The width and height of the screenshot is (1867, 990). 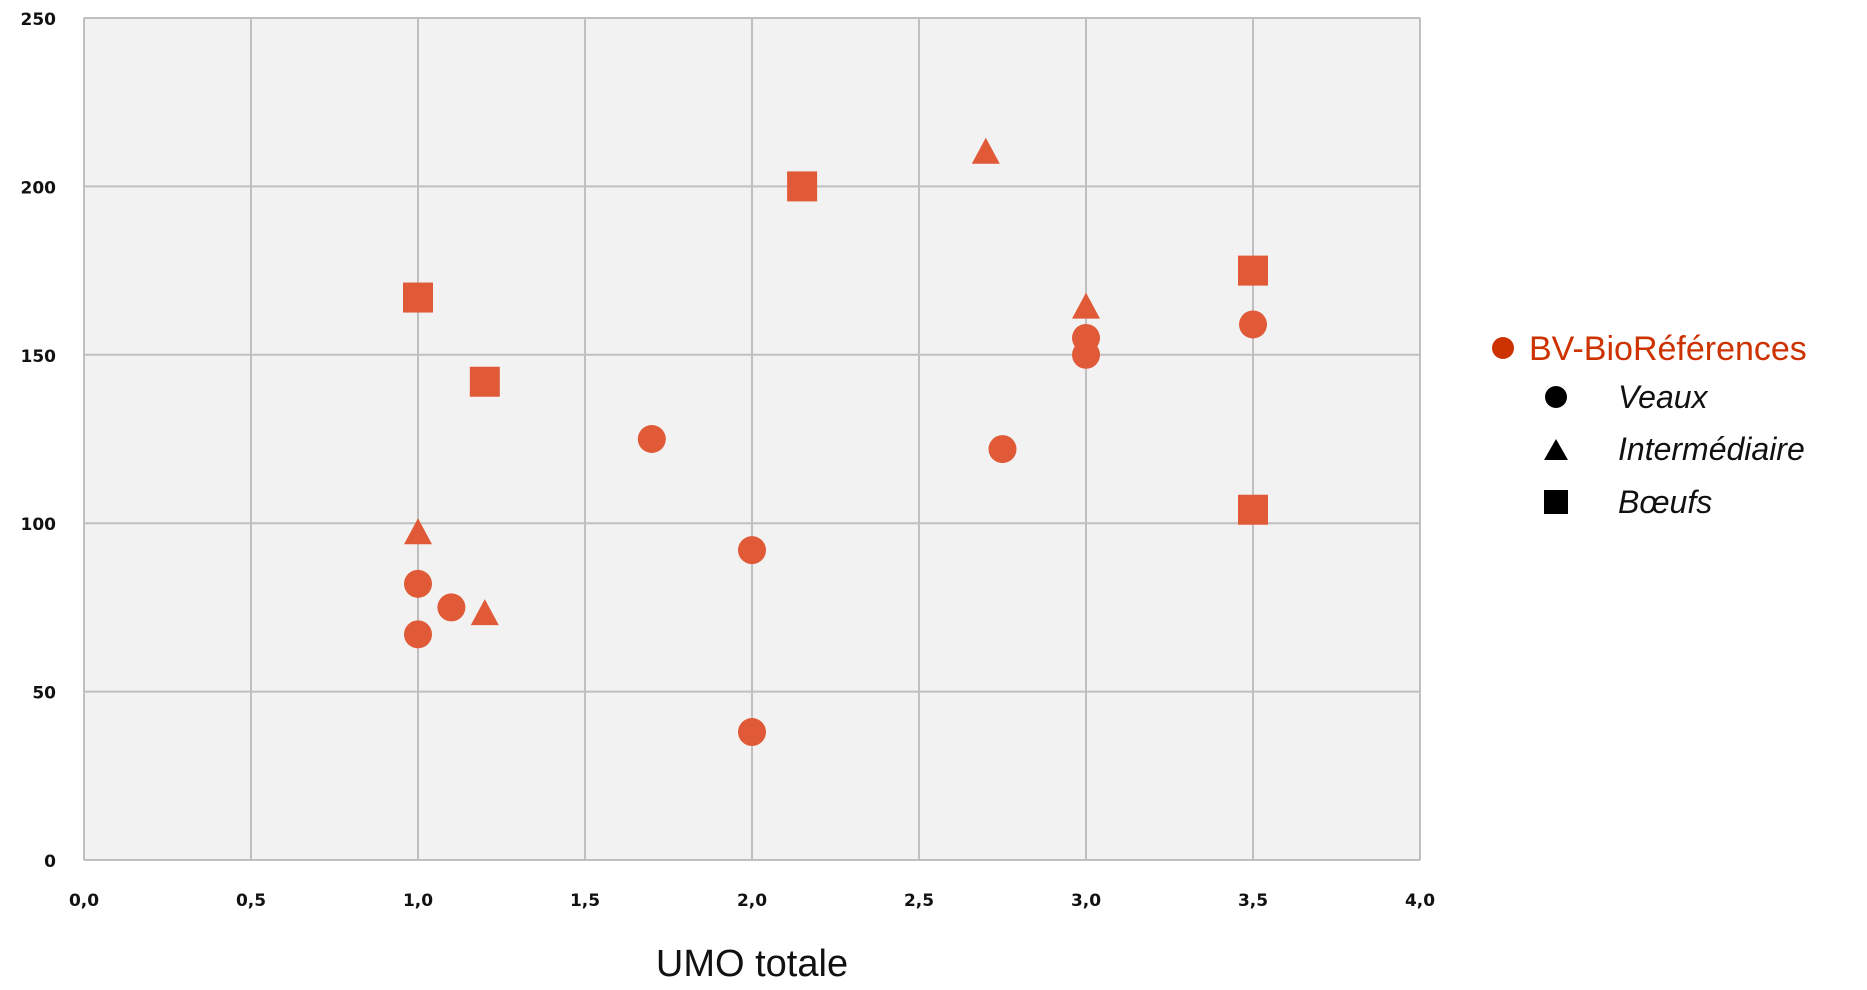 I want to click on legend-intermediaire-label: Intermédiaire, so click(x=1711, y=449).